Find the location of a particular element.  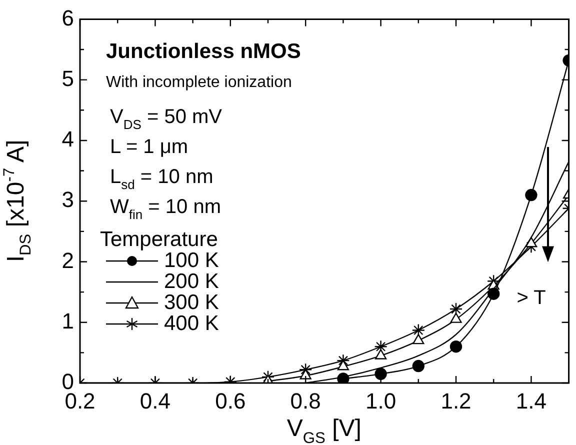

legend-title: Temperature is located at coordinates (159, 240).